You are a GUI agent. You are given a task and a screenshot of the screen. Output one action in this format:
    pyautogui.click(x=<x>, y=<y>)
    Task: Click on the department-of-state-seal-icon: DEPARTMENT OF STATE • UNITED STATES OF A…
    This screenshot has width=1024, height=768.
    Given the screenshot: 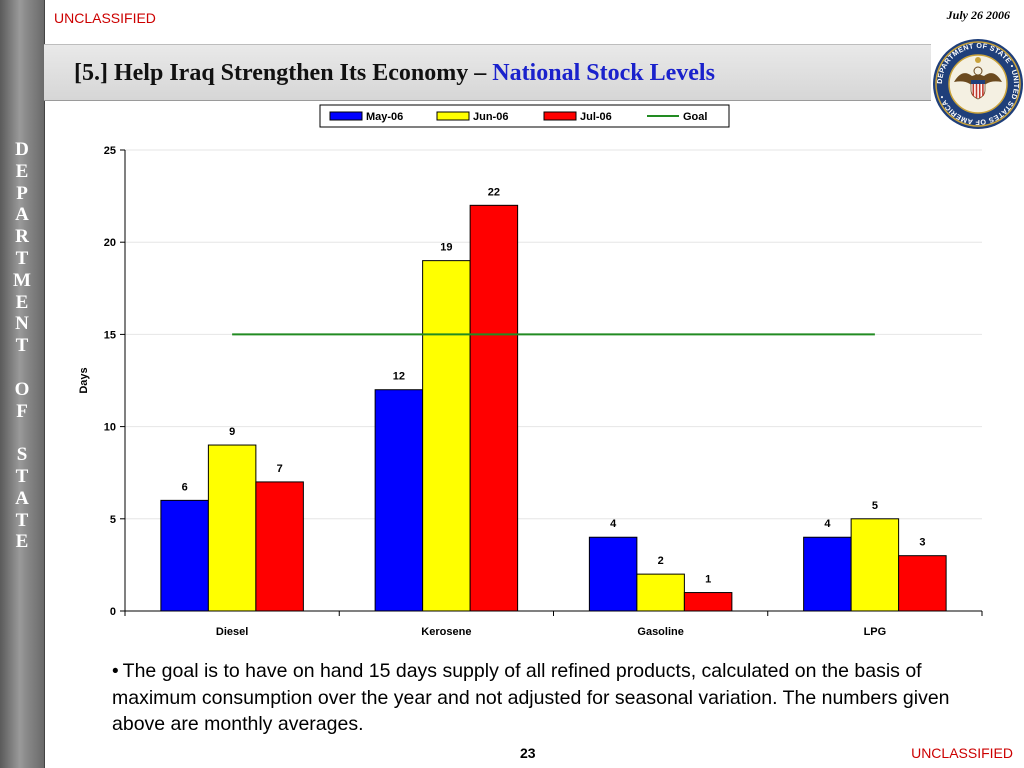 What is the action you would take?
    pyautogui.click(x=978, y=84)
    